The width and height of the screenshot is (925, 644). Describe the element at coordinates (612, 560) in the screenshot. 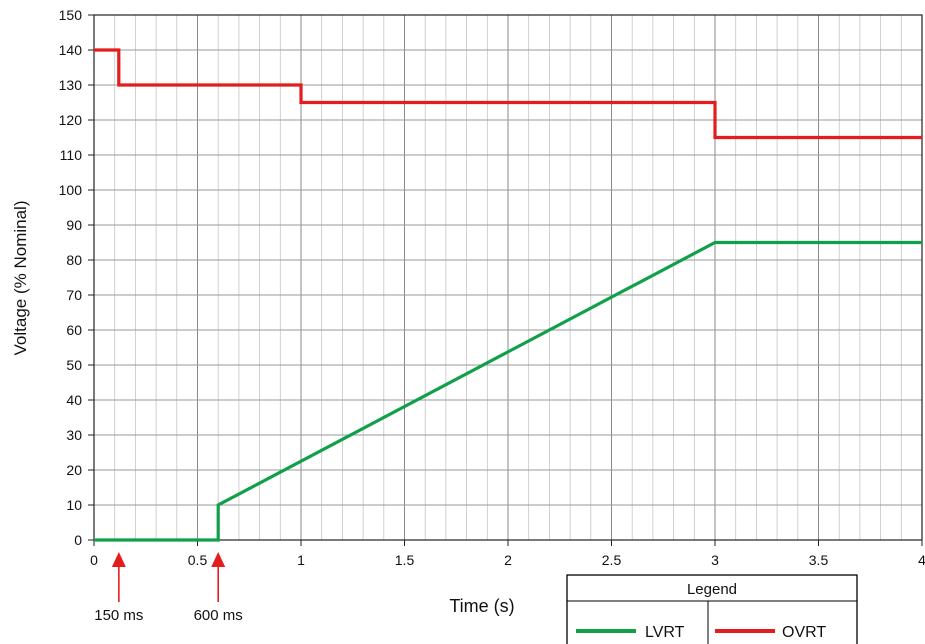

I see `x-tick-label: 2.5` at that location.